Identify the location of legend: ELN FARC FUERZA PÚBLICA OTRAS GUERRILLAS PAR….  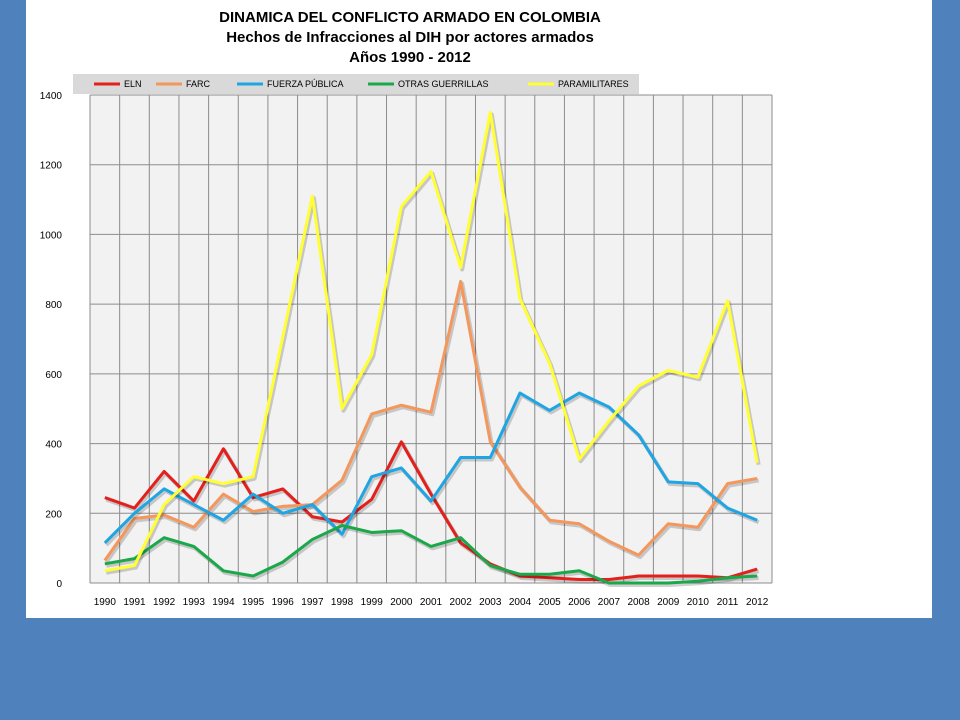
(361, 84).